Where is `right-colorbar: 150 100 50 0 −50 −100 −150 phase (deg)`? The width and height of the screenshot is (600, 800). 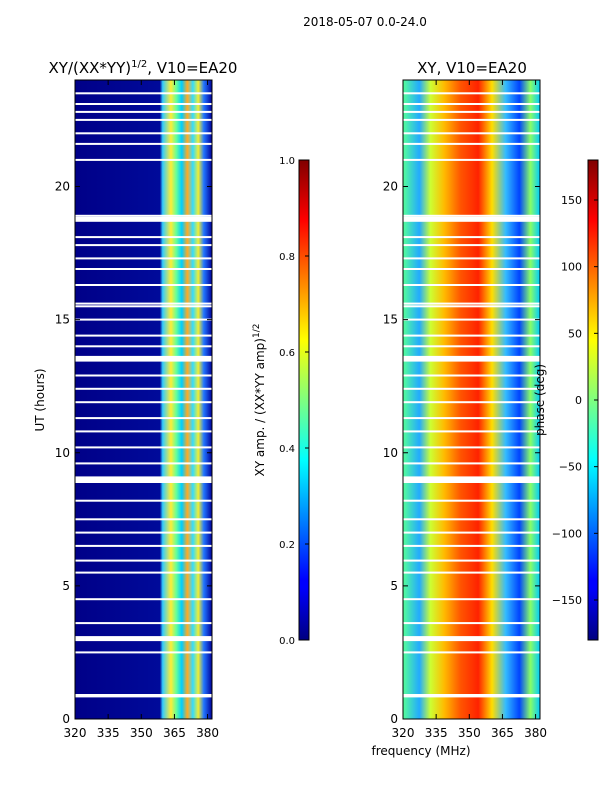 right-colorbar: 150 100 50 0 −50 −100 −150 phase (deg) is located at coordinates (566, 400).